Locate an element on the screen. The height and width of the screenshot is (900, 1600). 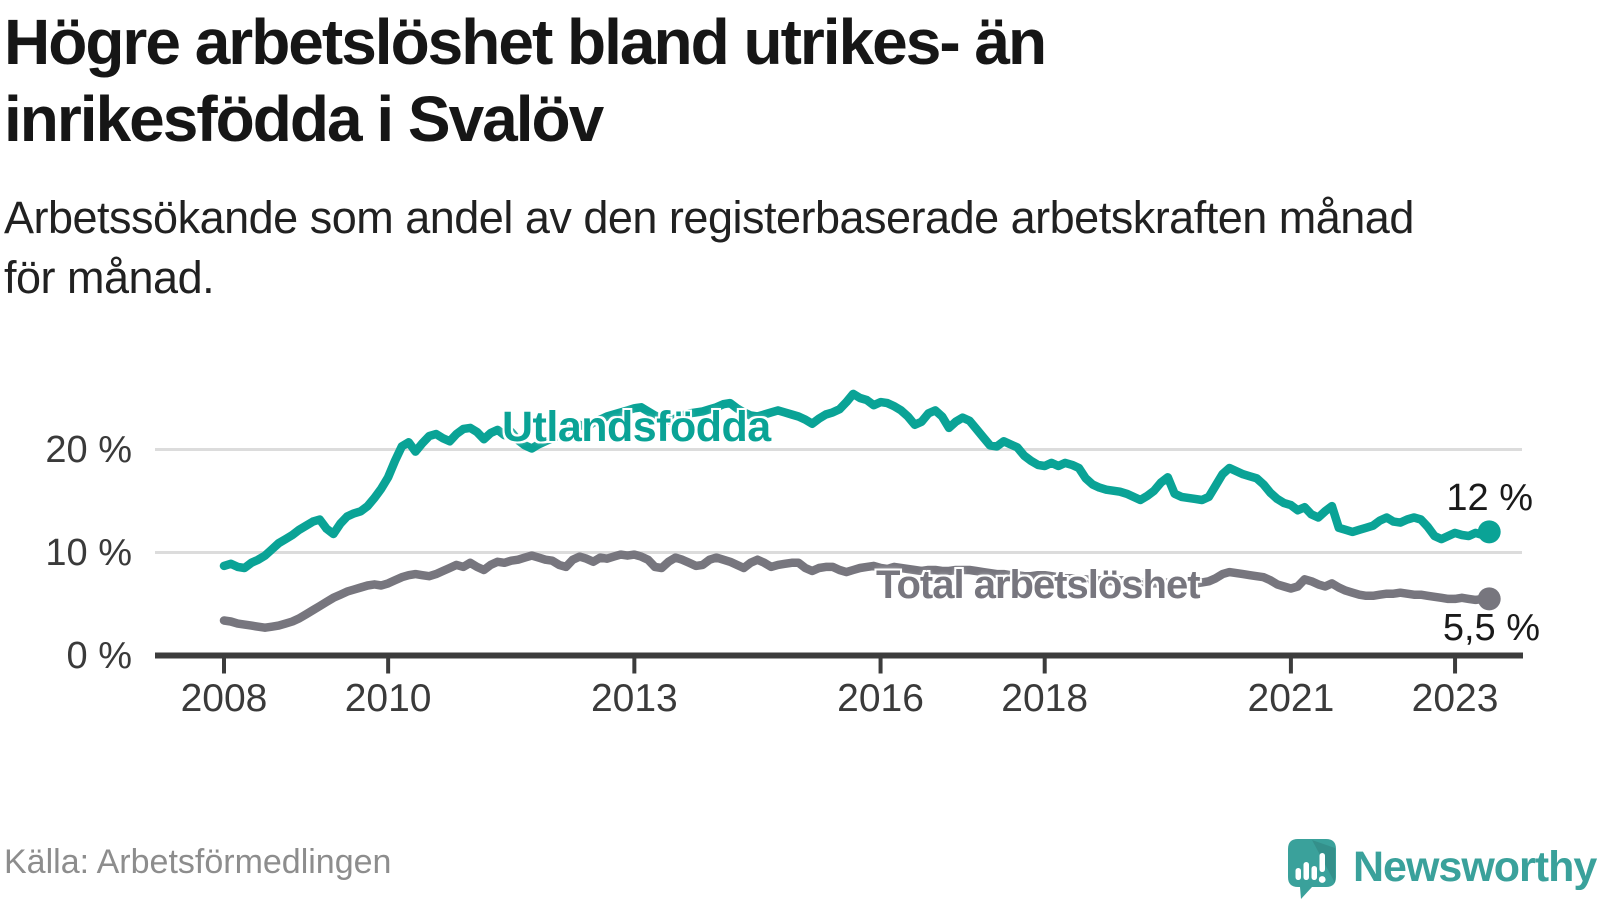
series-label-total-arbetsloshet: Total arbetslöshet is located at coordinates (1038, 585).